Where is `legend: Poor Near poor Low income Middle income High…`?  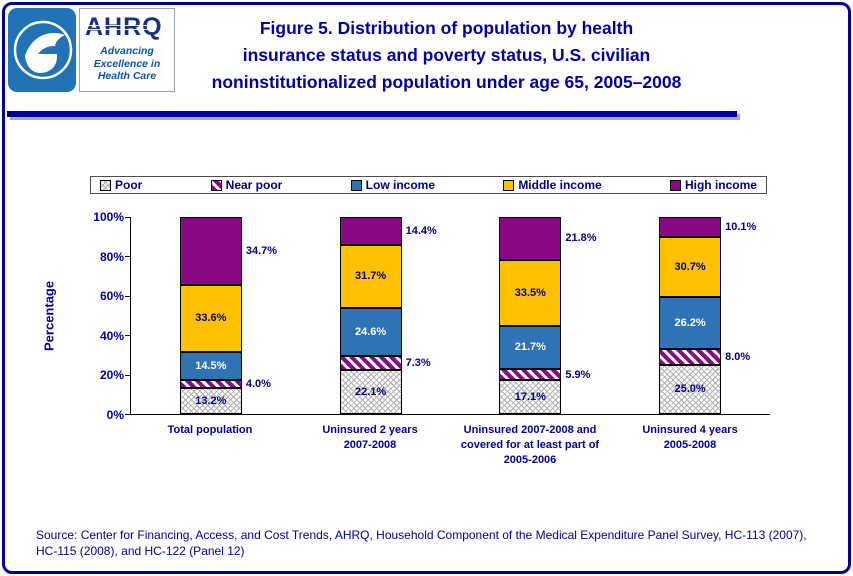 legend: Poor Near poor Low income Middle income High… is located at coordinates (428, 185).